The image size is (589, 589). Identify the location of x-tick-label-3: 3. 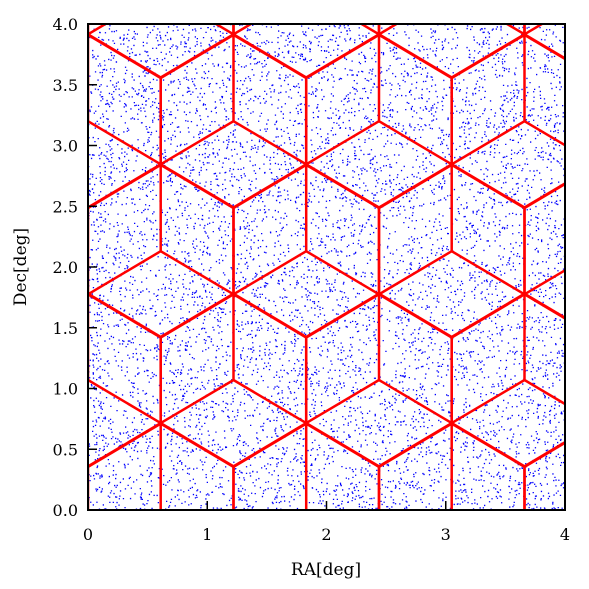
(446, 534).